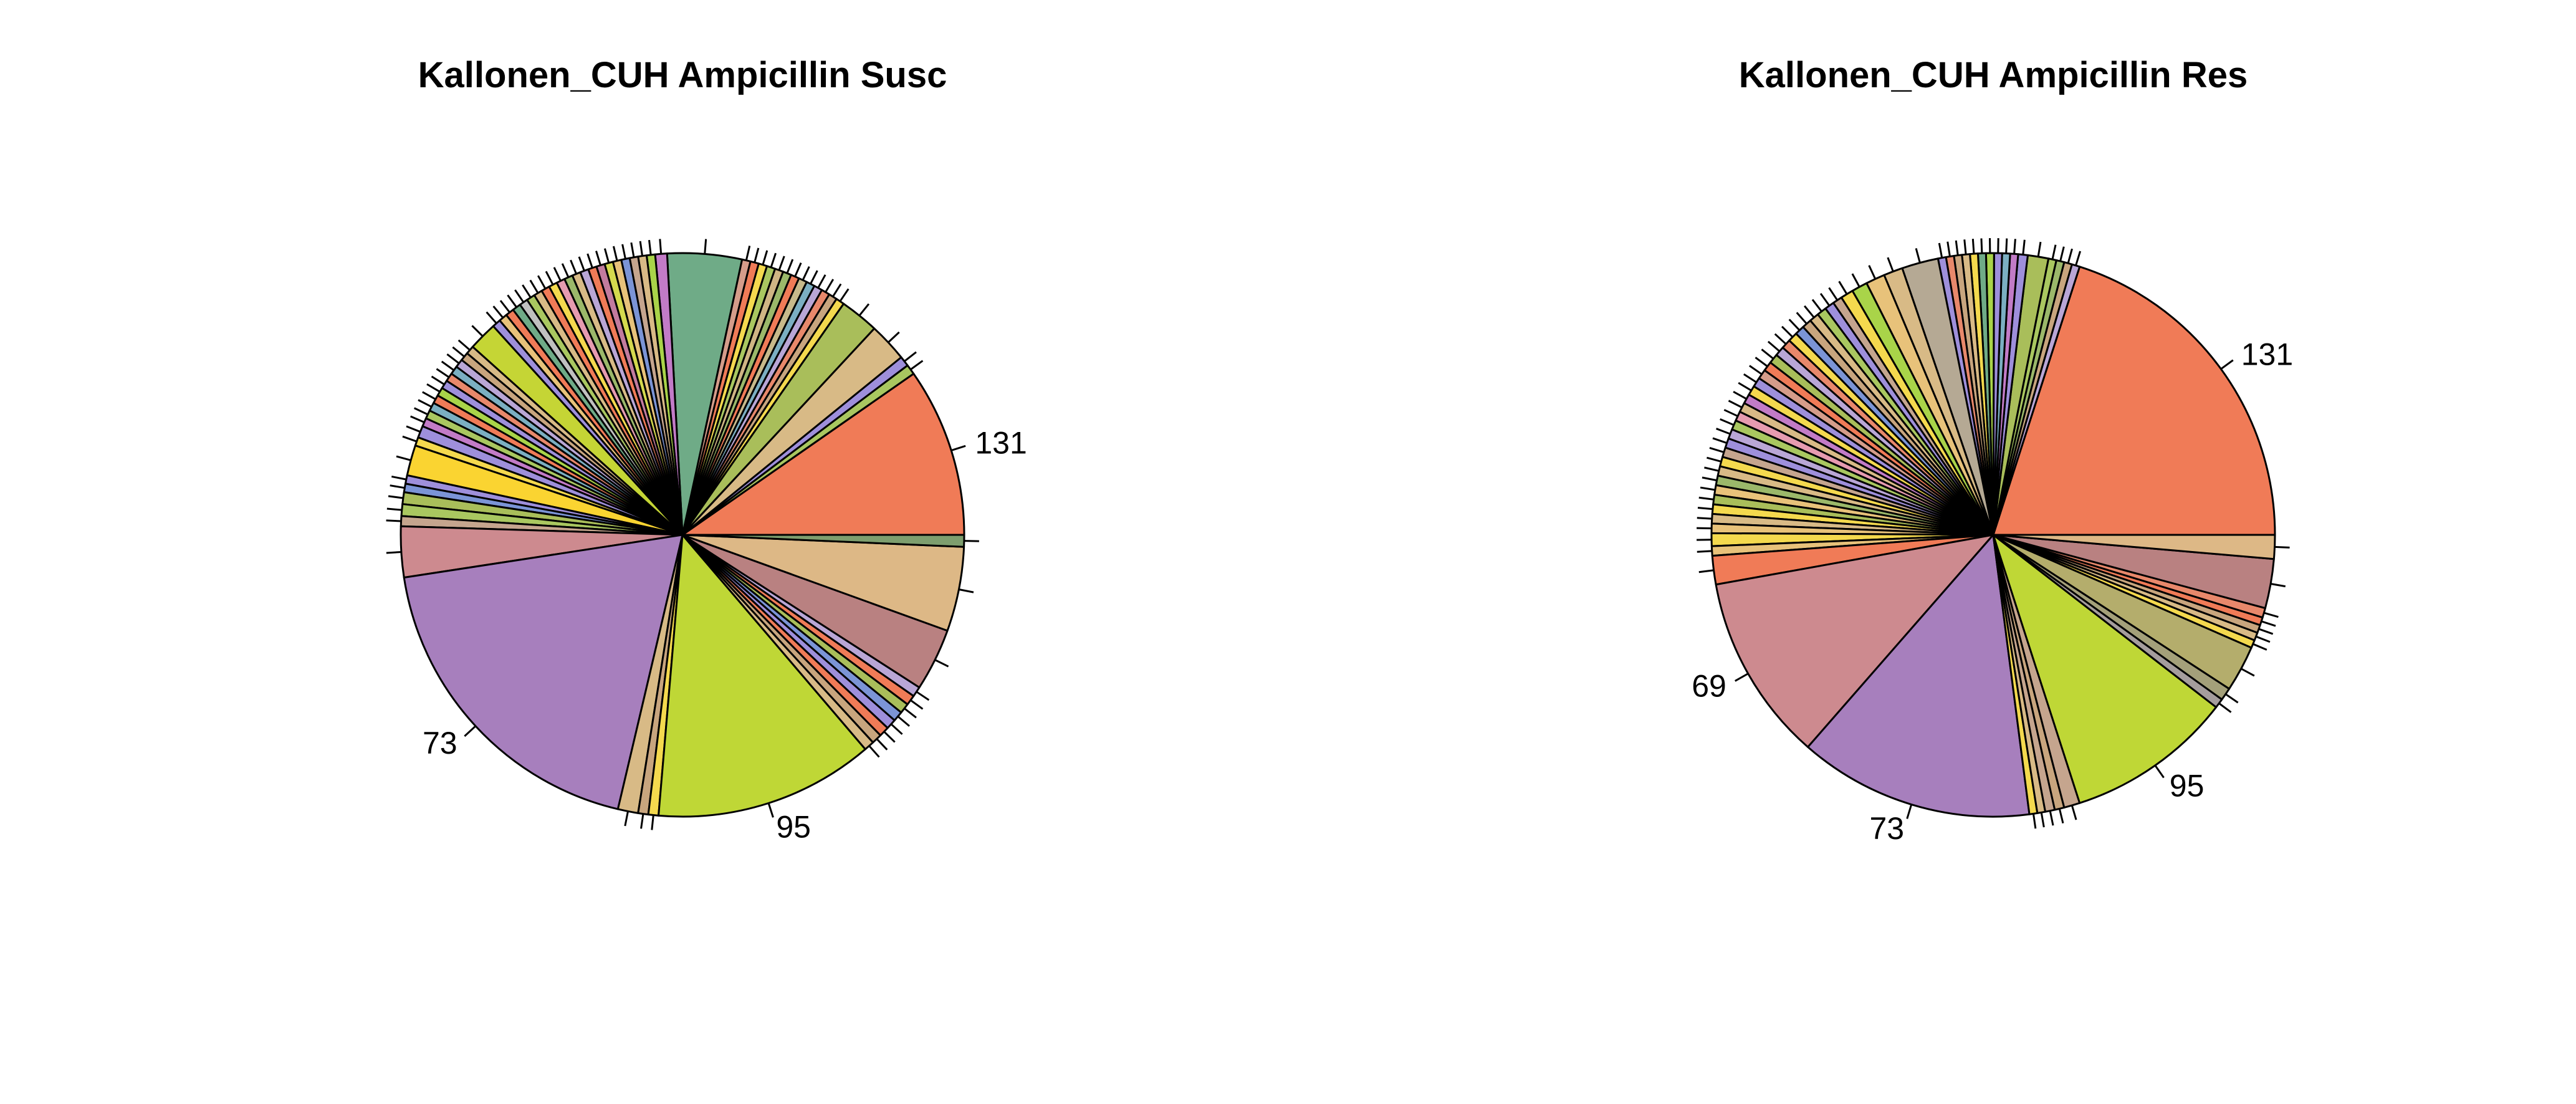 The image size is (2576, 1104). Describe the element at coordinates (1994, 75) in the screenshot. I see `chart-title-res: Kallonen_CUH Ampicillin Res` at that location.